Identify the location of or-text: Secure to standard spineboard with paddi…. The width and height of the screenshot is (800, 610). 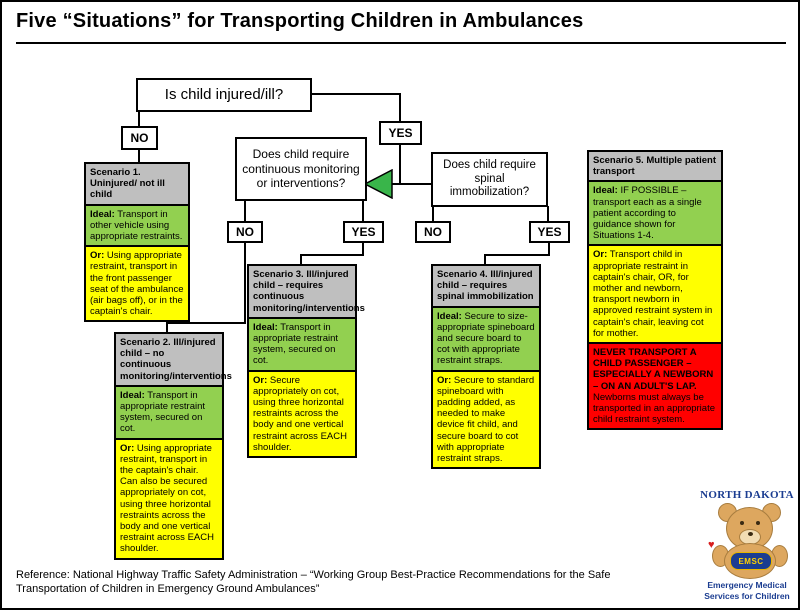
(486, 419).